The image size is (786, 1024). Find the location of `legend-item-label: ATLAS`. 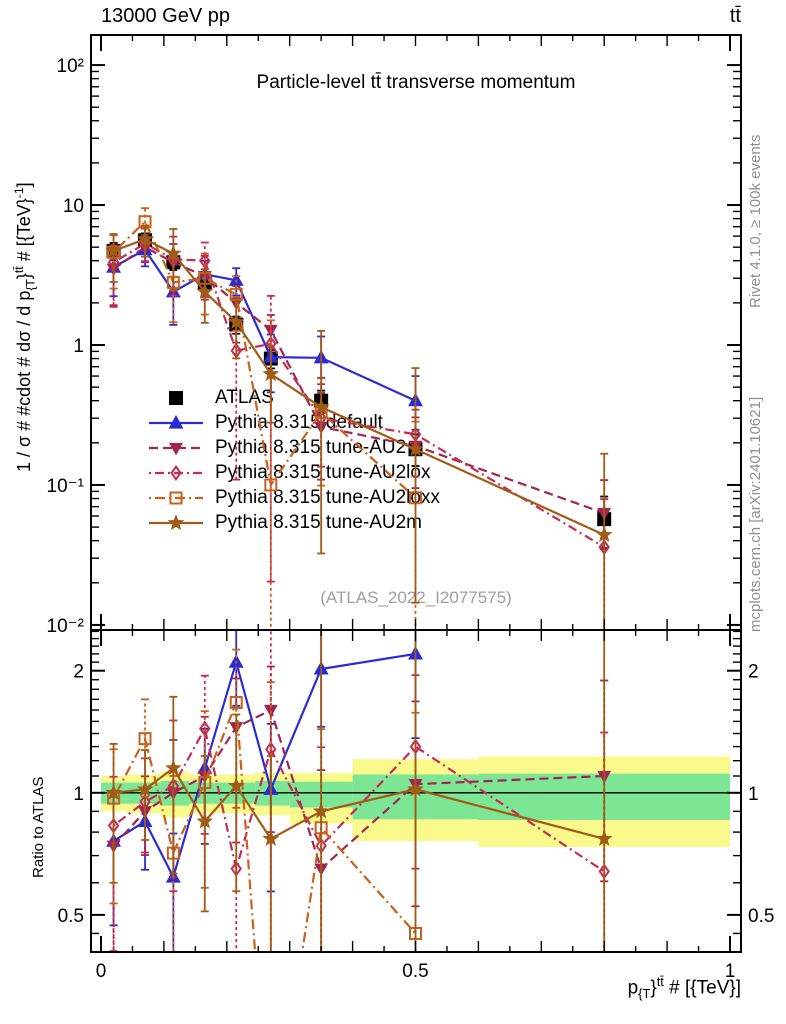

legend-item-label: ATLAS is located at coordinates (244, 397).